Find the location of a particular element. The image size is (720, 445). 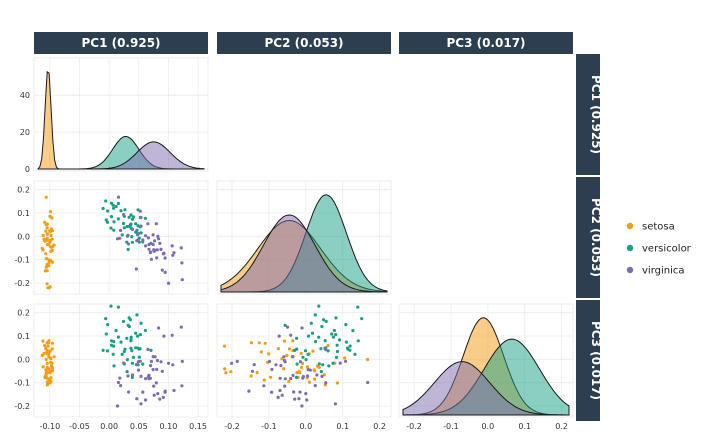

y-tick-label-pc2: -0.2 is located at coordinates (22, 283).